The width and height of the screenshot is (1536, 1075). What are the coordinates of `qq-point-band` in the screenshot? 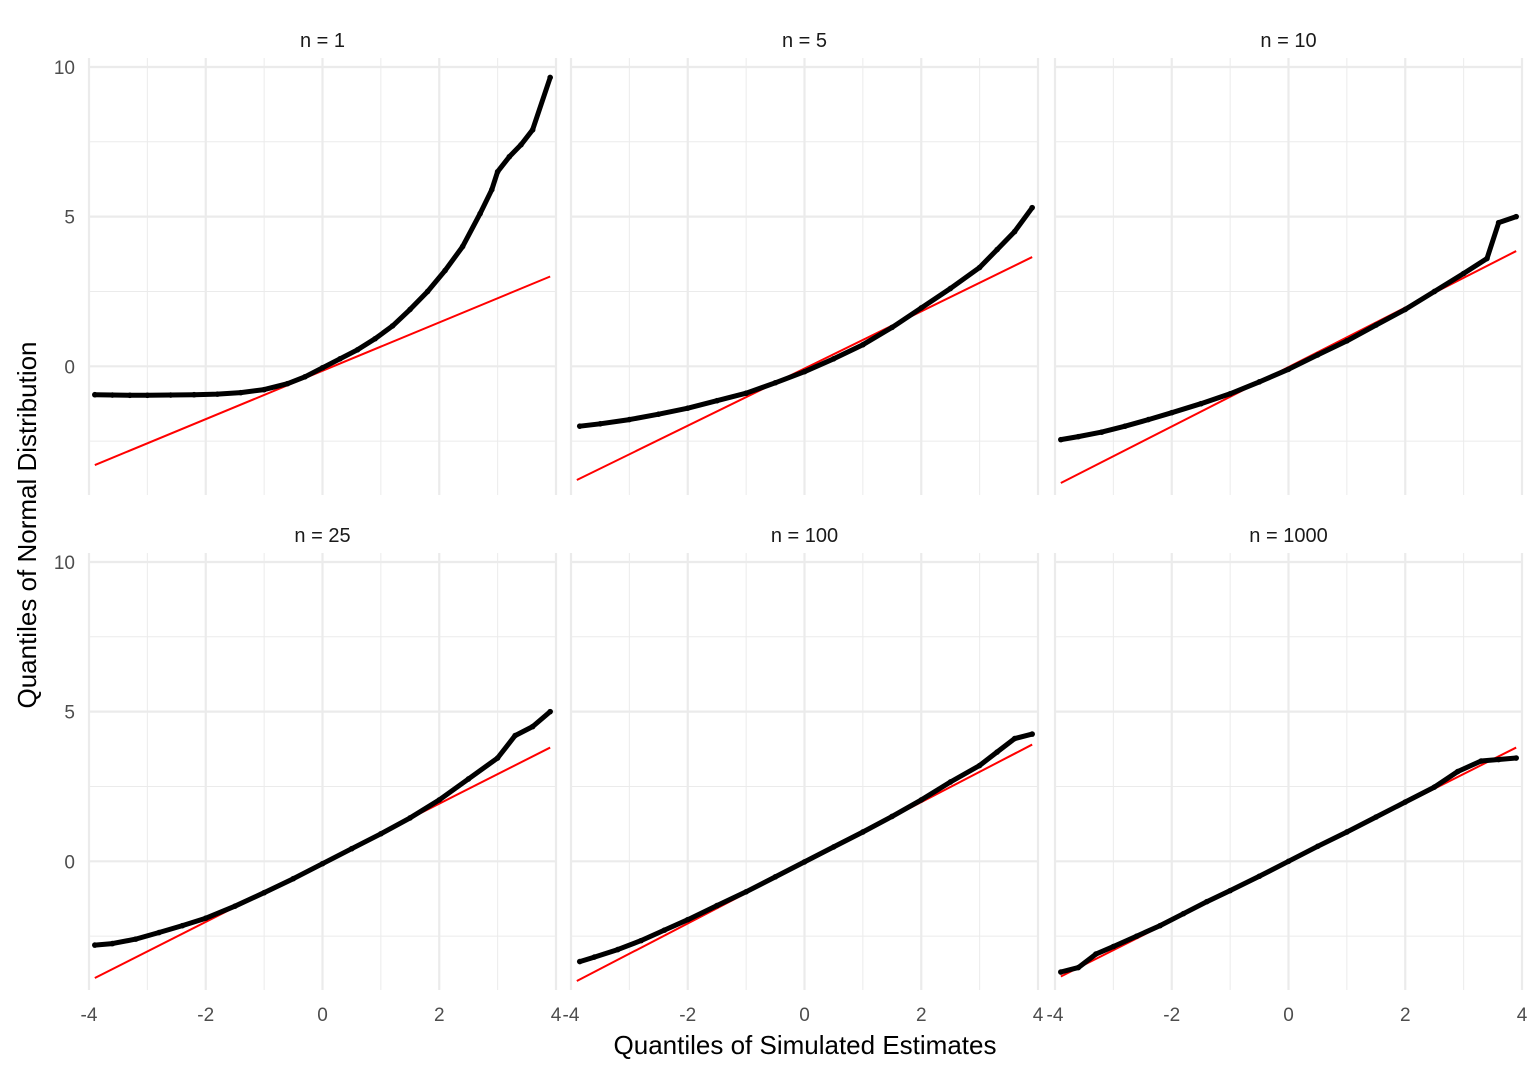 It's located at (1288, 865).